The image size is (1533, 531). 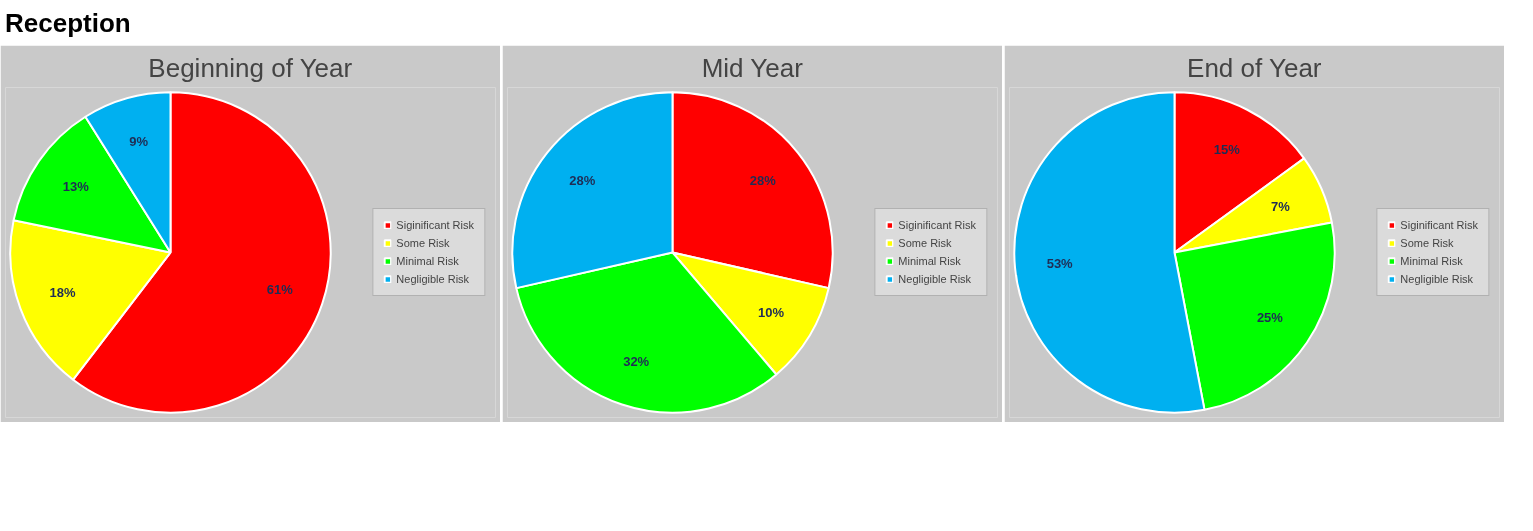 What do you see at coordinates (771, 312) in the screenshot?
I see `data-label: 10%` at bounding box center [771, 312].